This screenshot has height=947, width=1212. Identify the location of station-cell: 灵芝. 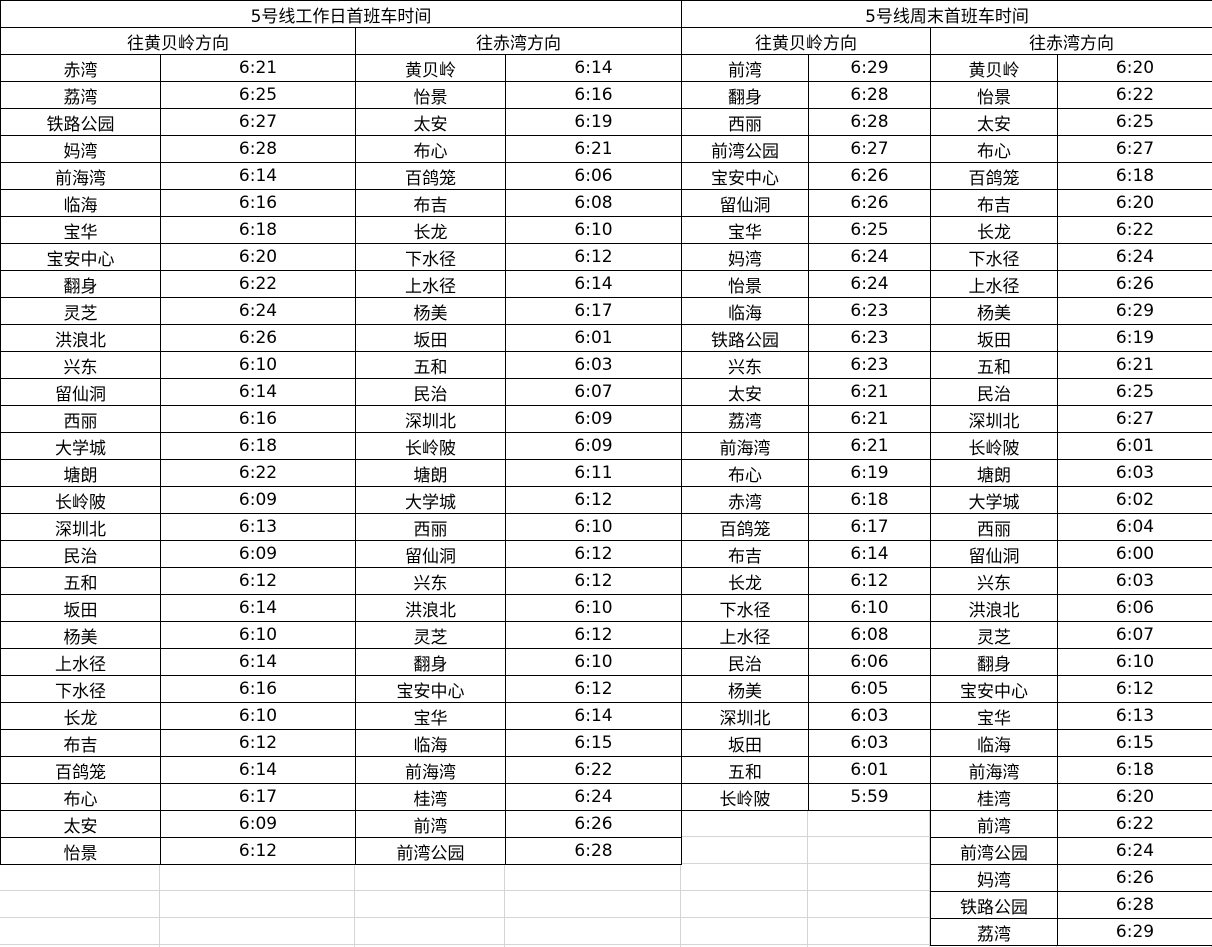
(80, 311).